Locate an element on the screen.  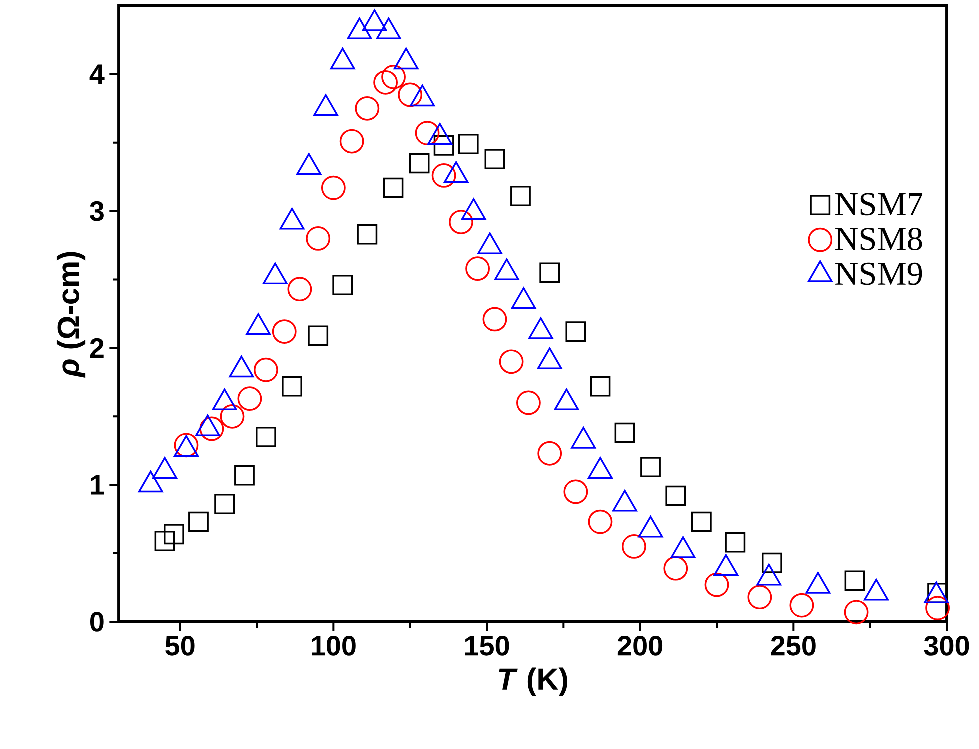
y-axis-title: ρ (Ω-cm) is located at coordinates (71, 315).